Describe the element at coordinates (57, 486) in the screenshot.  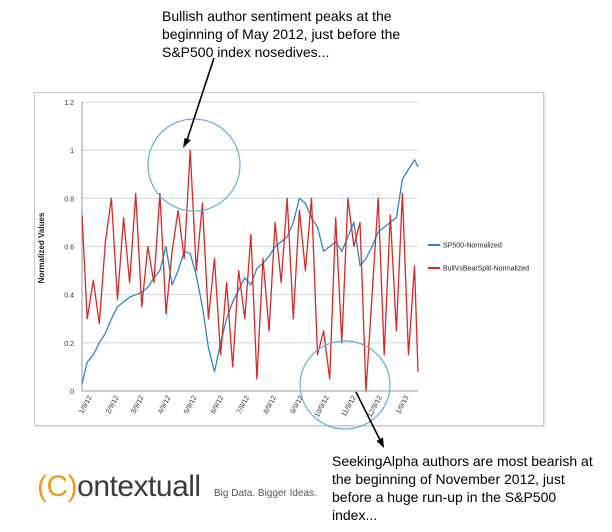
I see `logo-paren: (C)` at that location.